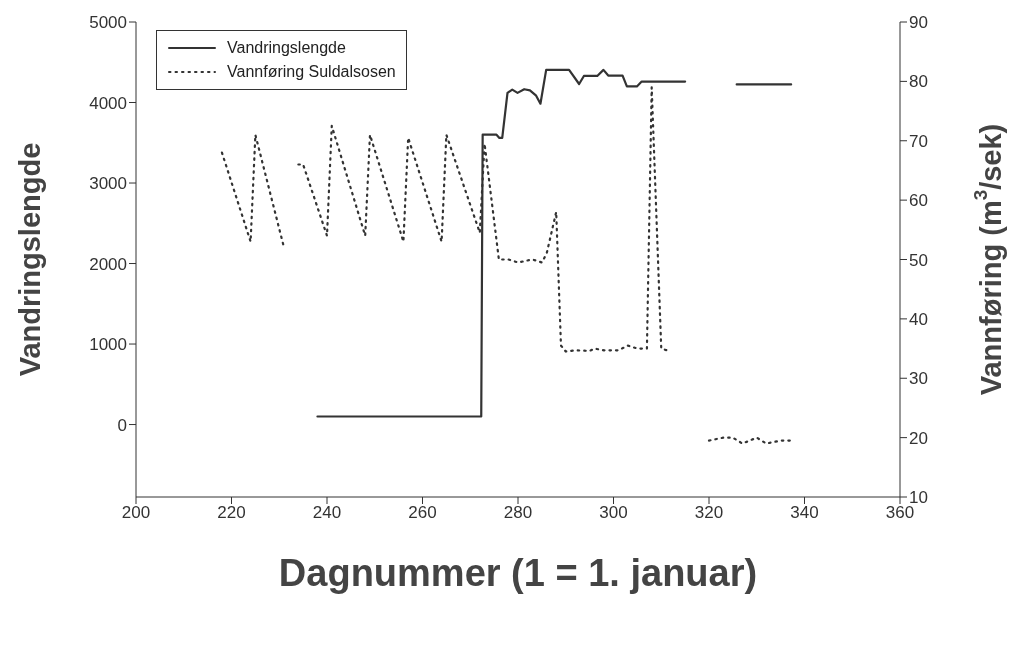 Image resolution: width=1021 pixels, height=668 pixels. What do you see at coordinates (30, 259) in the screenshot?
I see `y-axis-title: Vandringslengde` at bounding box center [30, 259].